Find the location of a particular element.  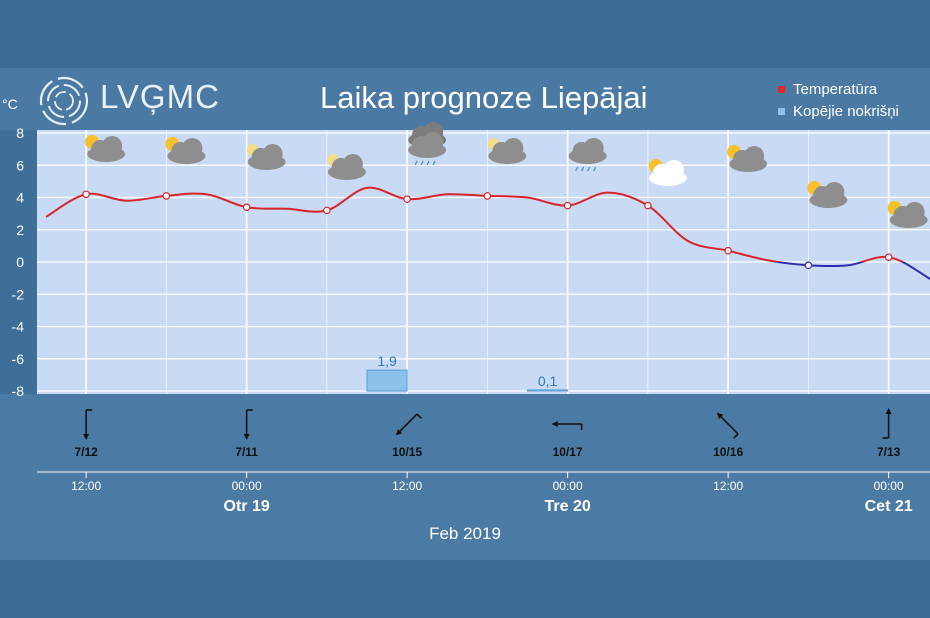

sun-cloud-white-icon is located at coordinates (667, 172).